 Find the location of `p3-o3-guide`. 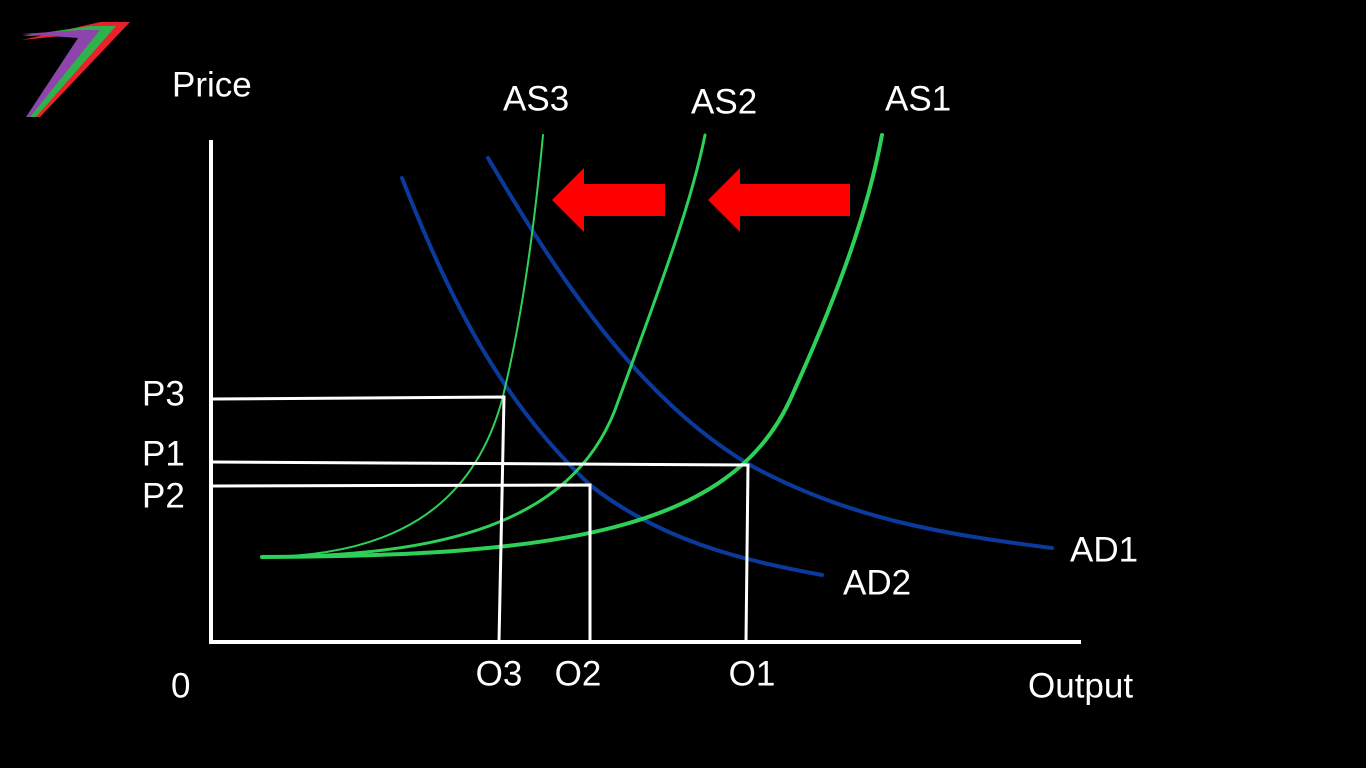

p3-o3-guide is located at coordinates (358, 519).